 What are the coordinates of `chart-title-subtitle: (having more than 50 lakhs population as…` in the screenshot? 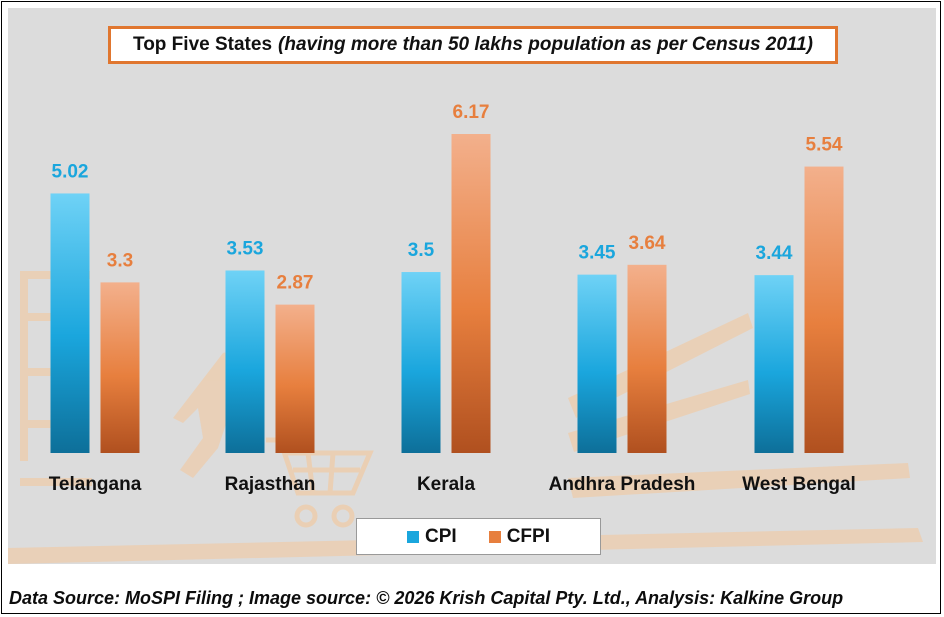 It's located at (545, 44).